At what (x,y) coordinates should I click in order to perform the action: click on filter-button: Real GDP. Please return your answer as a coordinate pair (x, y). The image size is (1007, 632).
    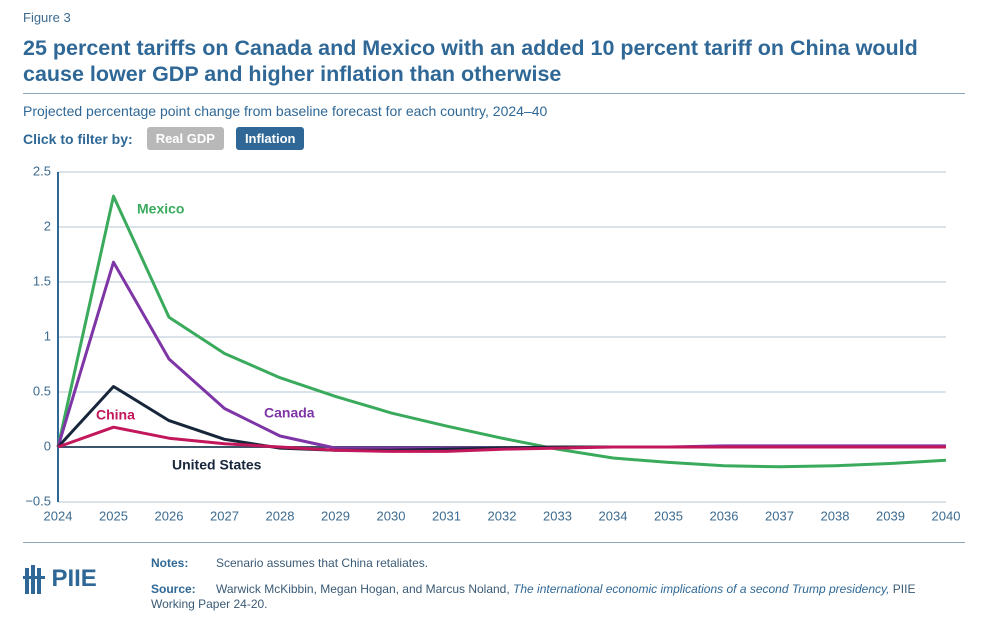
    Looking at the image, I should click on (185, 138).